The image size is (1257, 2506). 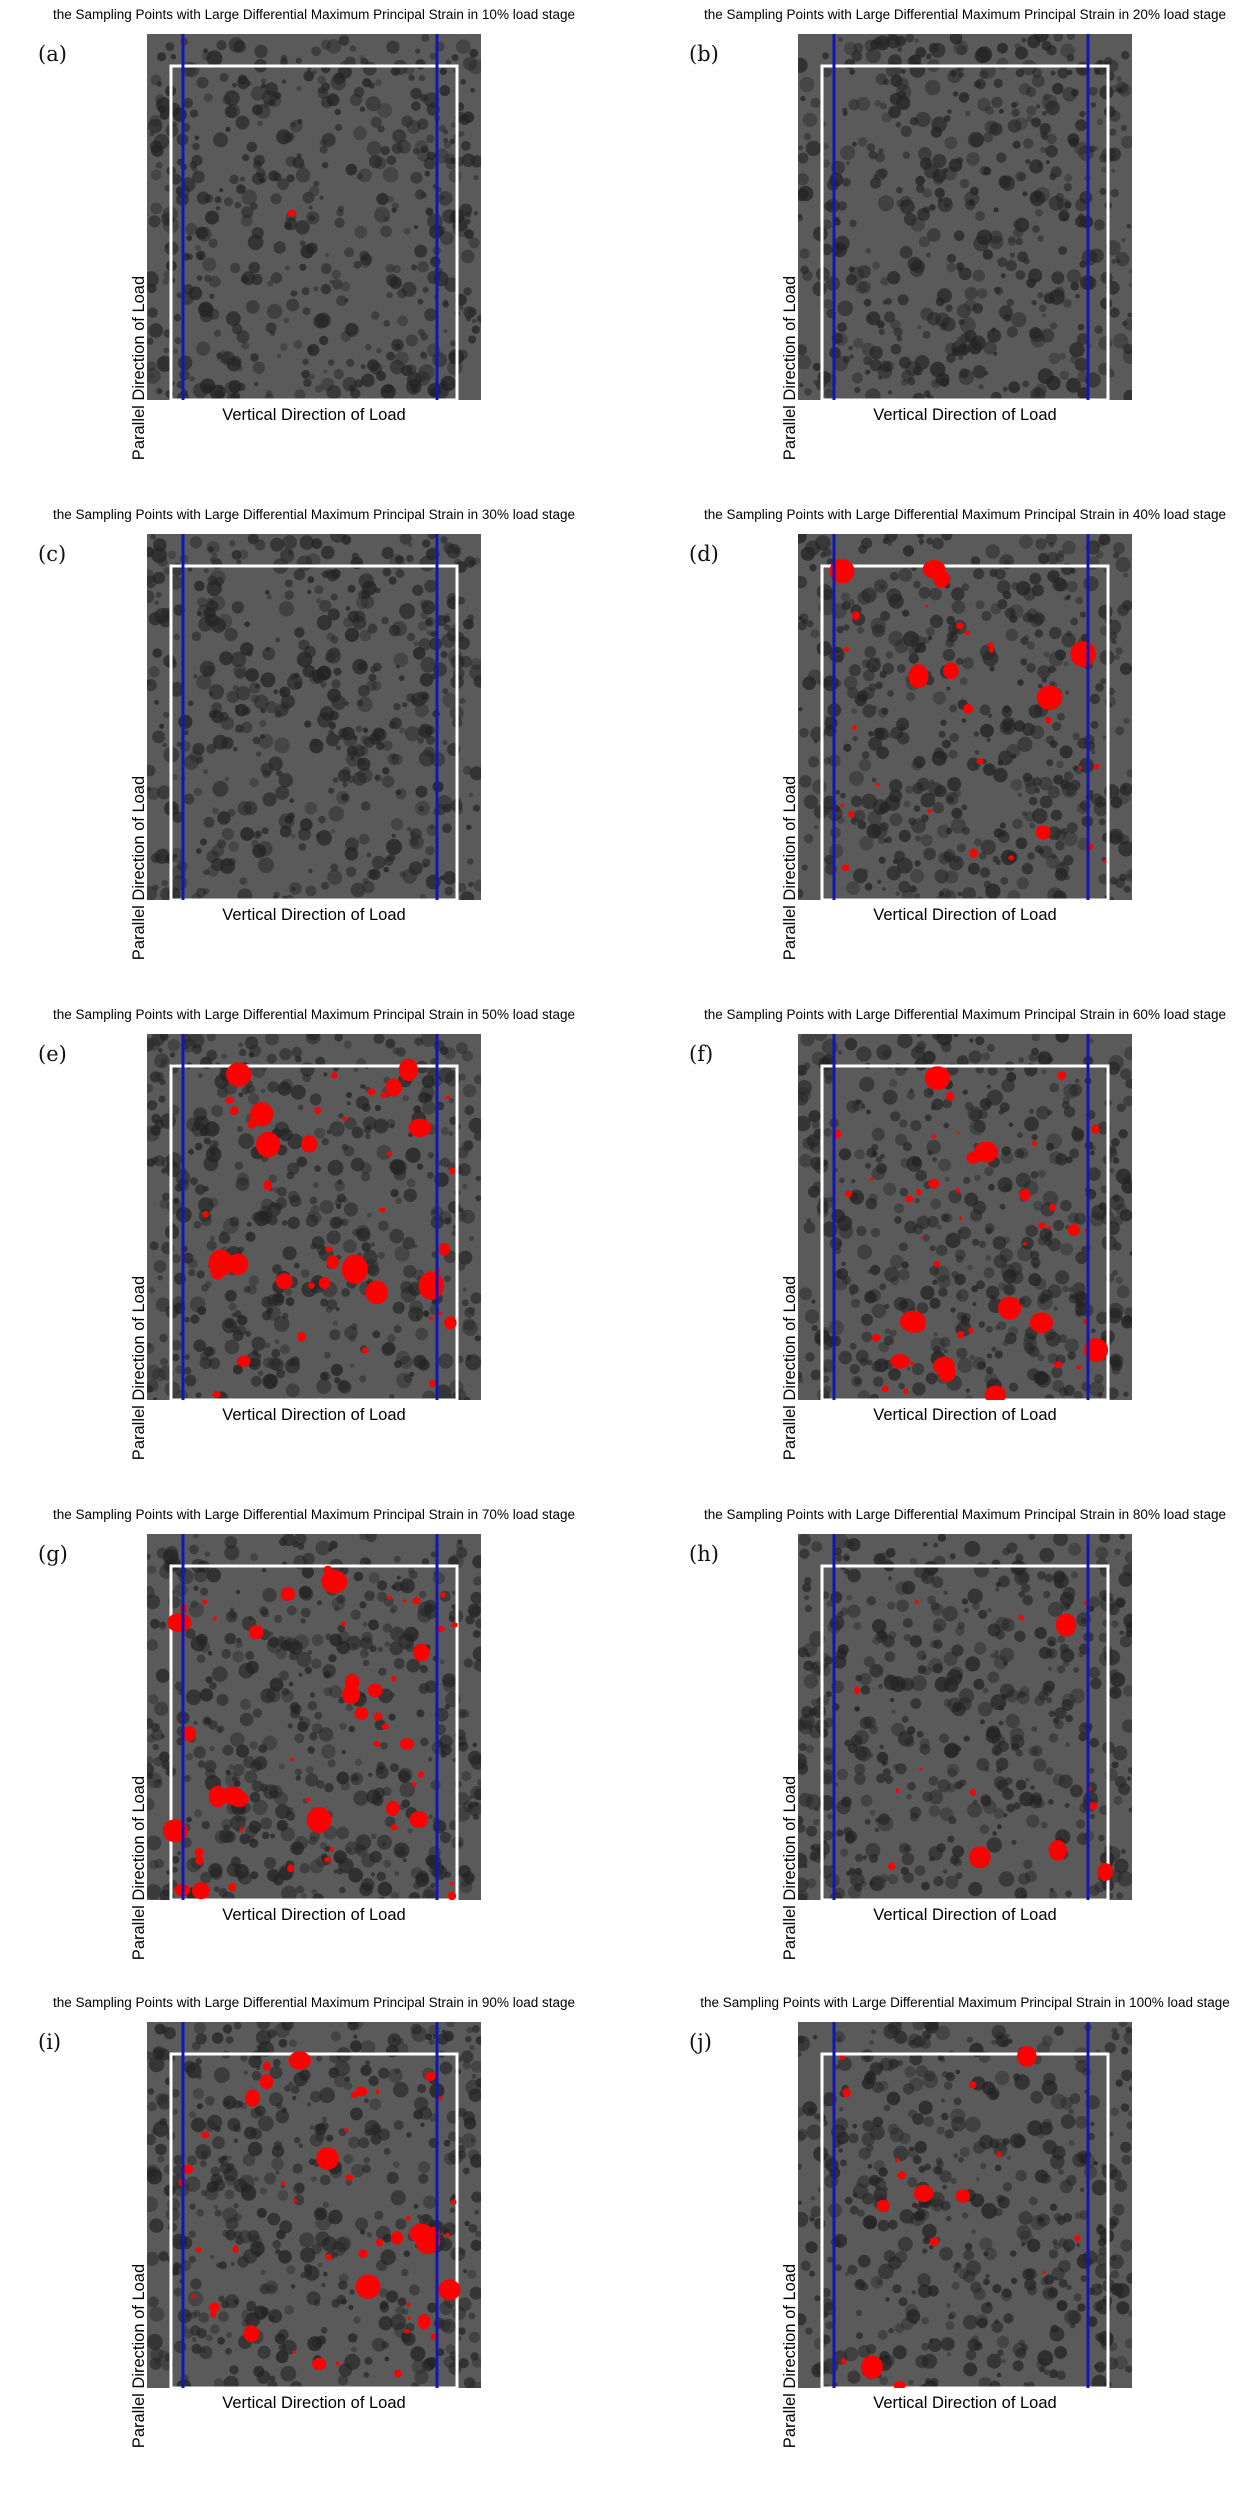 I want to click on panel-letter: (j), so click(x=700, y=2042).